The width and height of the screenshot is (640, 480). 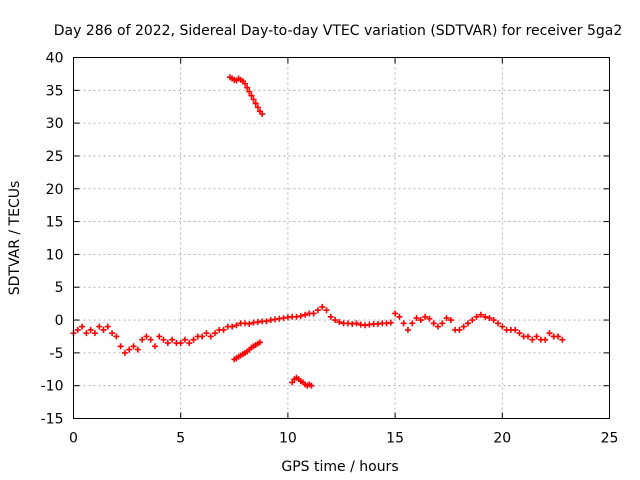 I want to click on y-tick-label: -15, so click(x=52, y=420).